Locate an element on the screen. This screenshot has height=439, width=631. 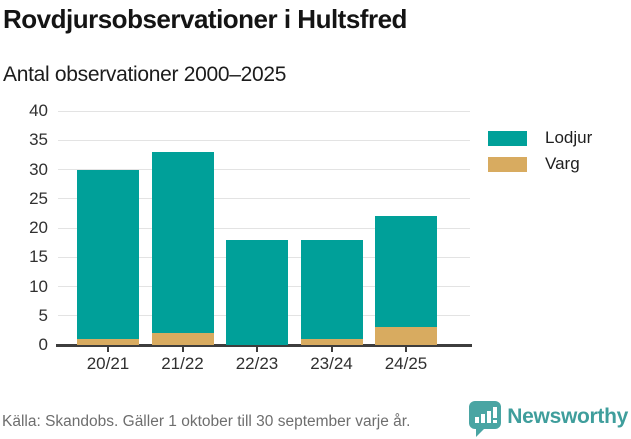
chart-subtitle: Antal observationer 2000–2025 is located at coordinates (145, 74).